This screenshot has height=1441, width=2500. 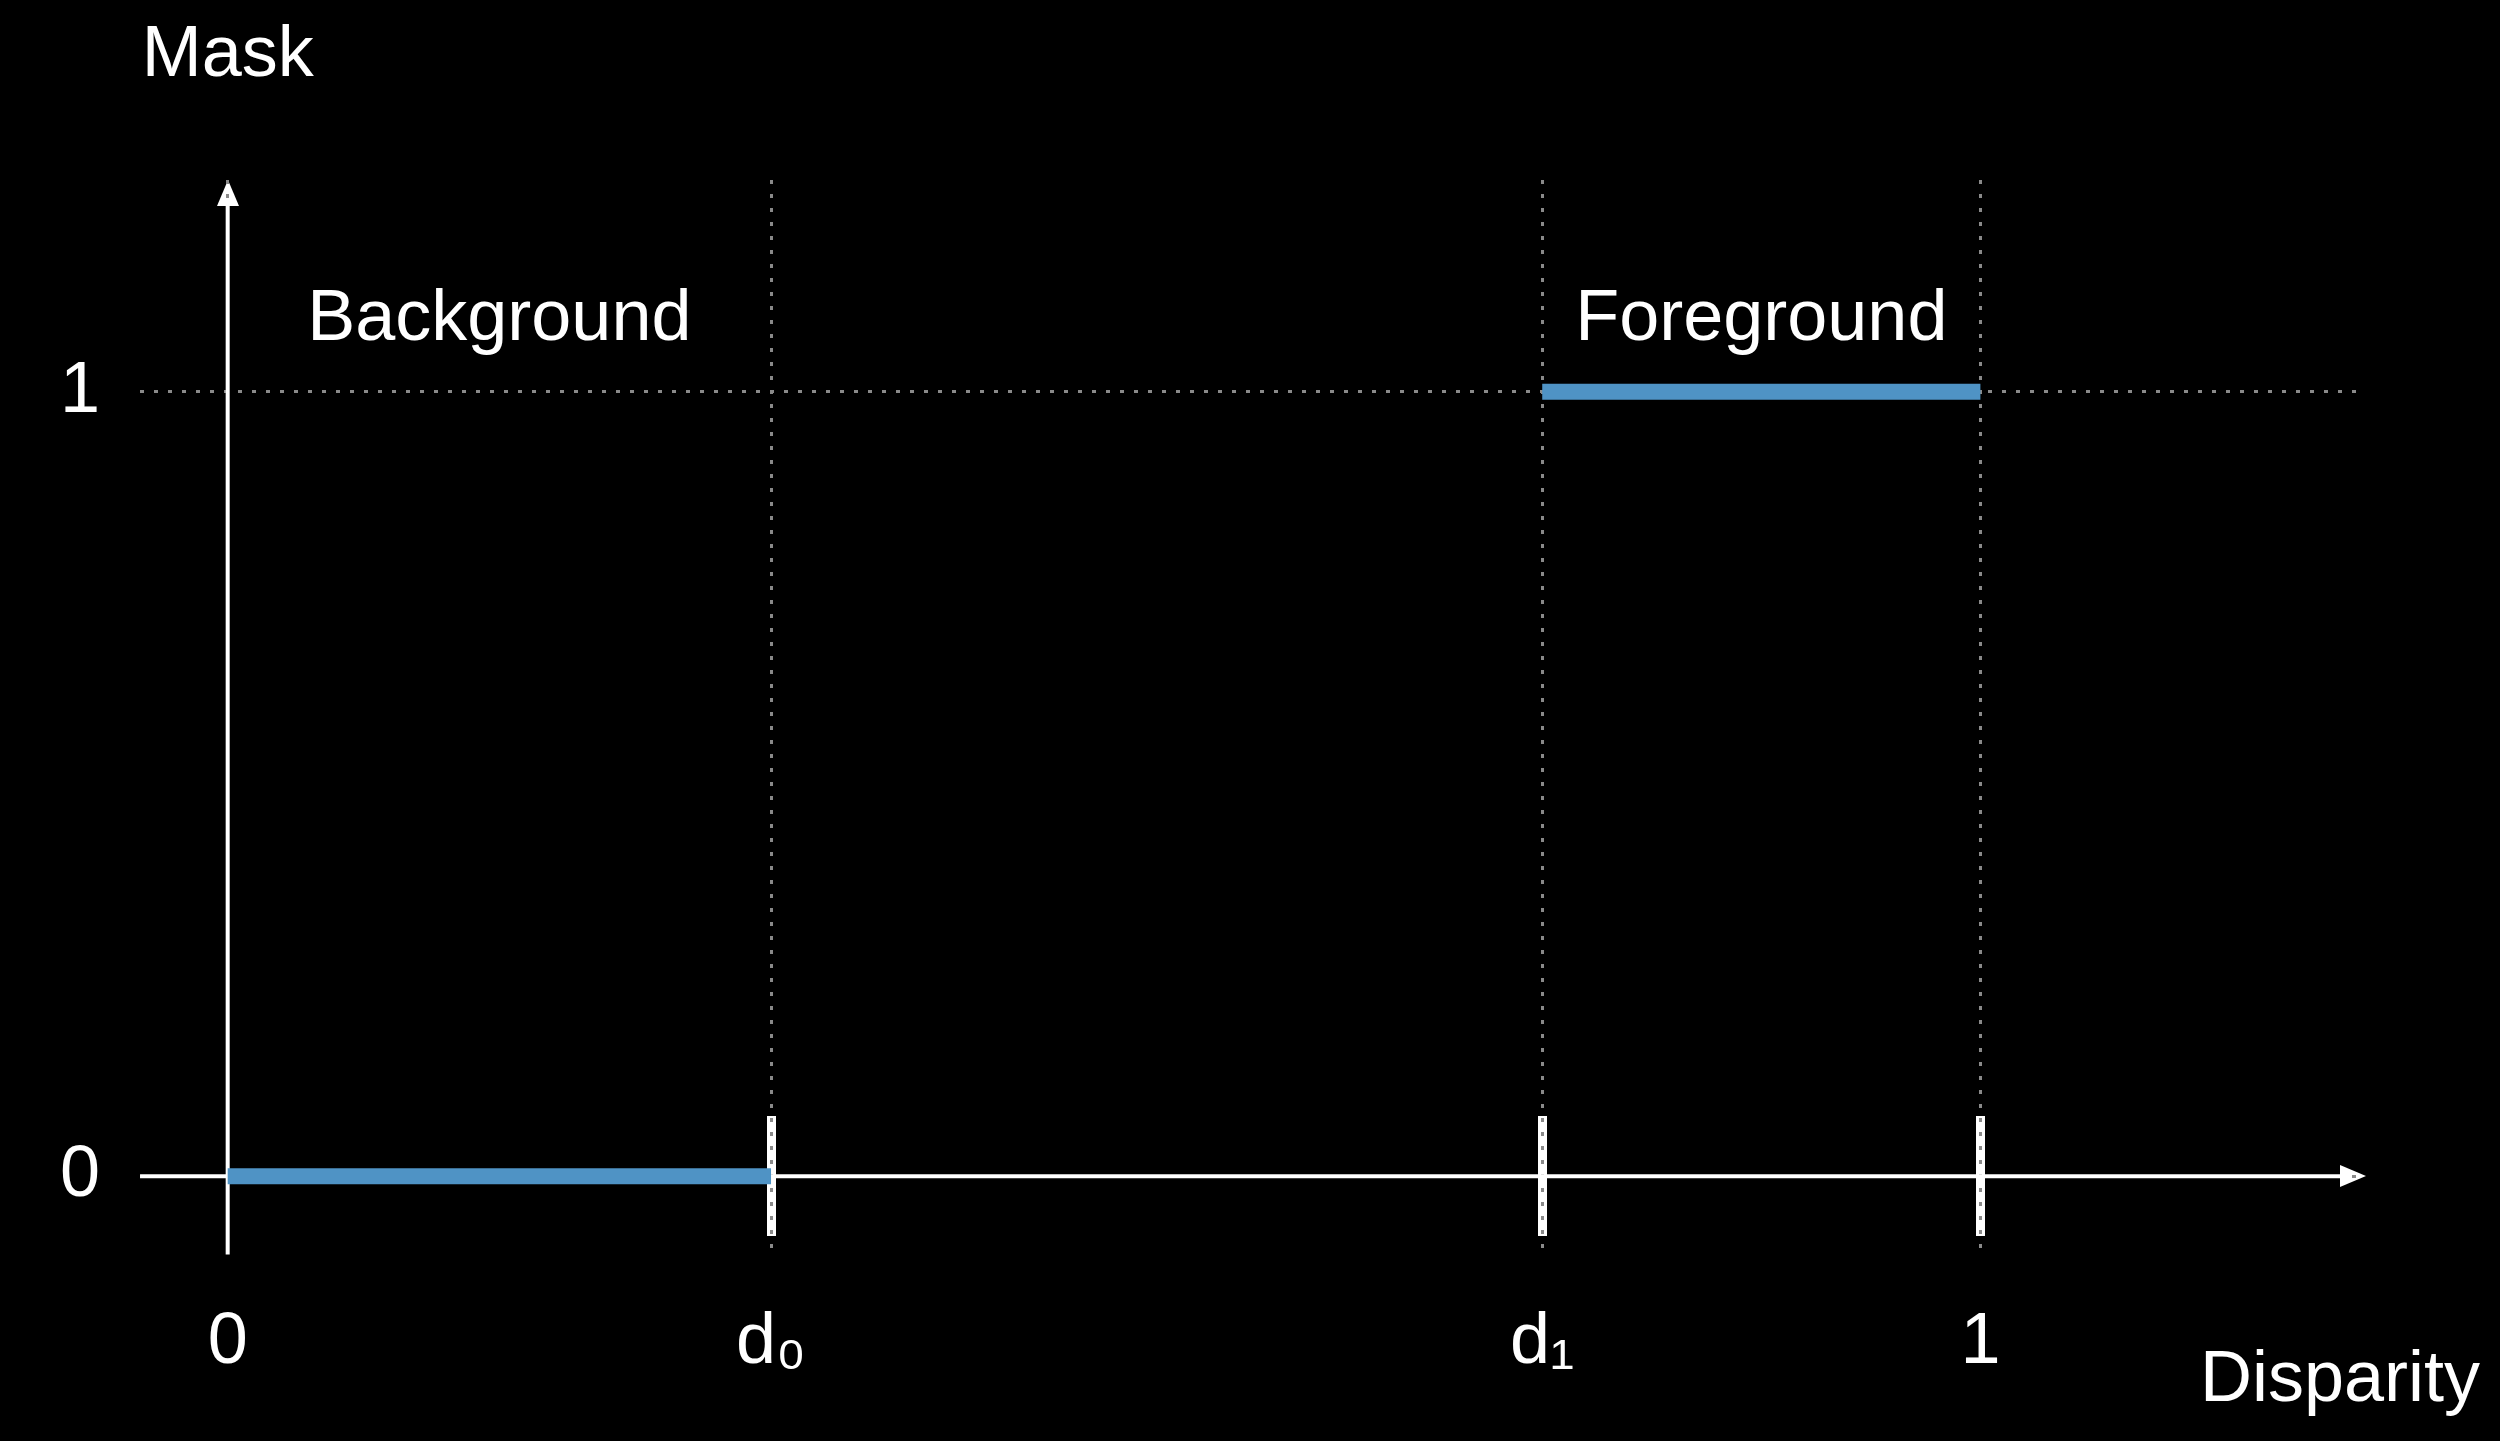 What do you see at coordinates (771, 1337) in the screenshot?
I see `x-tick-label: d₀` at bounding box center [771, 1337].